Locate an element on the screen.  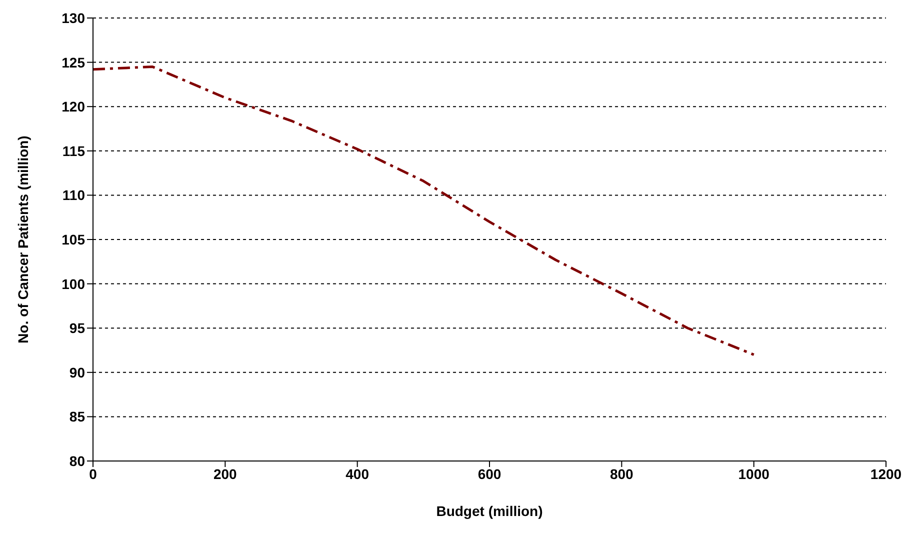
y-tick-label: 95 is located at coordinates (77, 328).